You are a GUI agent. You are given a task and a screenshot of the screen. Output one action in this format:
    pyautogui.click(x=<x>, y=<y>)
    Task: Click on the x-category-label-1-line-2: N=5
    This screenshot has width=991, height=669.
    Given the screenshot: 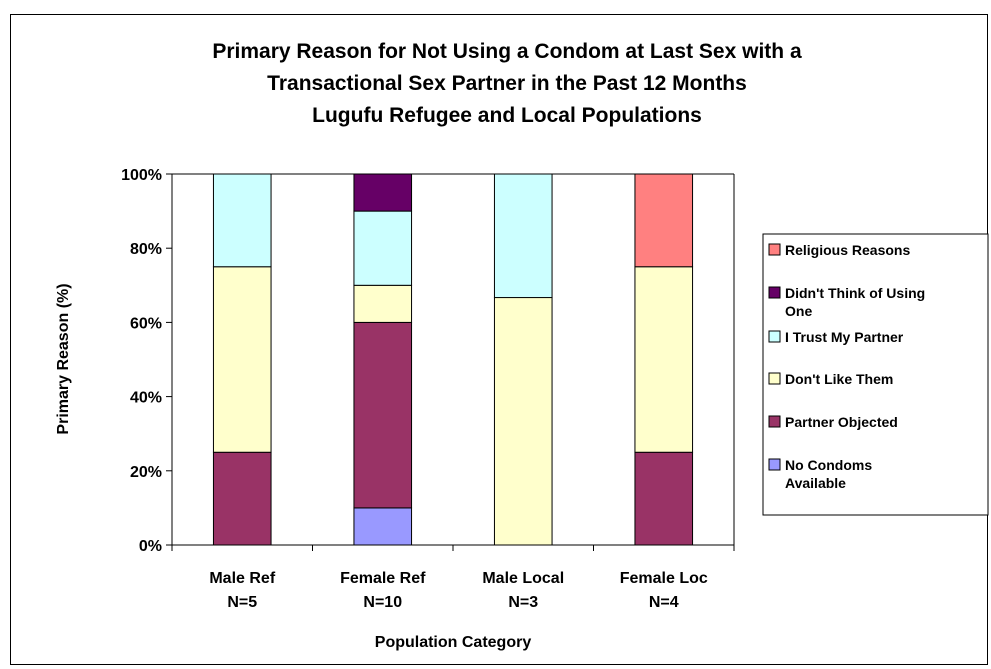 What is the action you would take?
    pyautogui.click(x=242, y=602)
    